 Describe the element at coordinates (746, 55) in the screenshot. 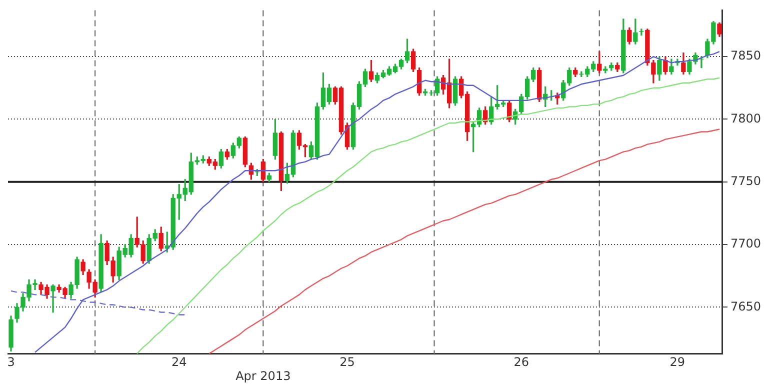

I see `y-tick-label: 7850` at that location.